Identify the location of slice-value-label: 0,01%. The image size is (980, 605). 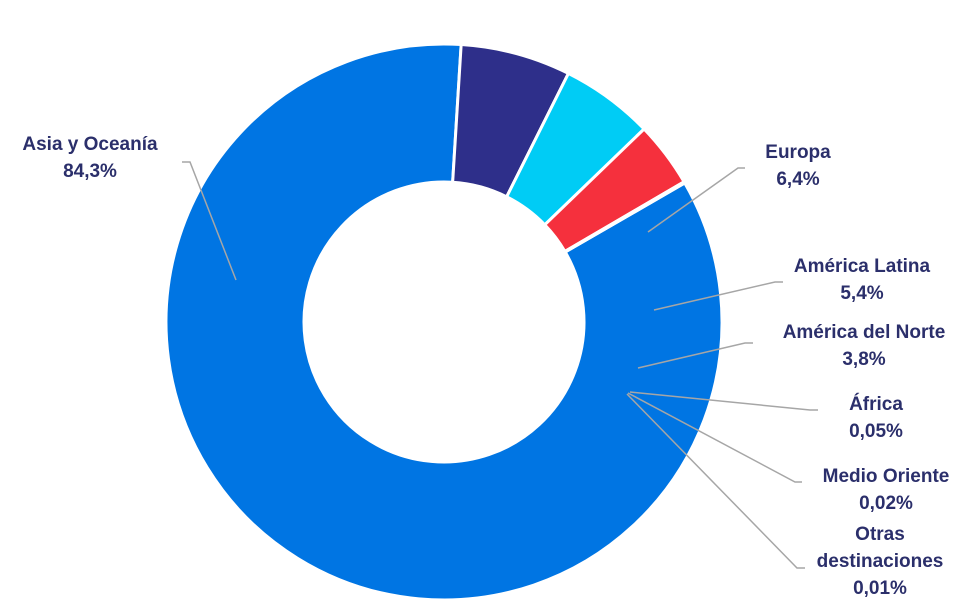
(880, 588).